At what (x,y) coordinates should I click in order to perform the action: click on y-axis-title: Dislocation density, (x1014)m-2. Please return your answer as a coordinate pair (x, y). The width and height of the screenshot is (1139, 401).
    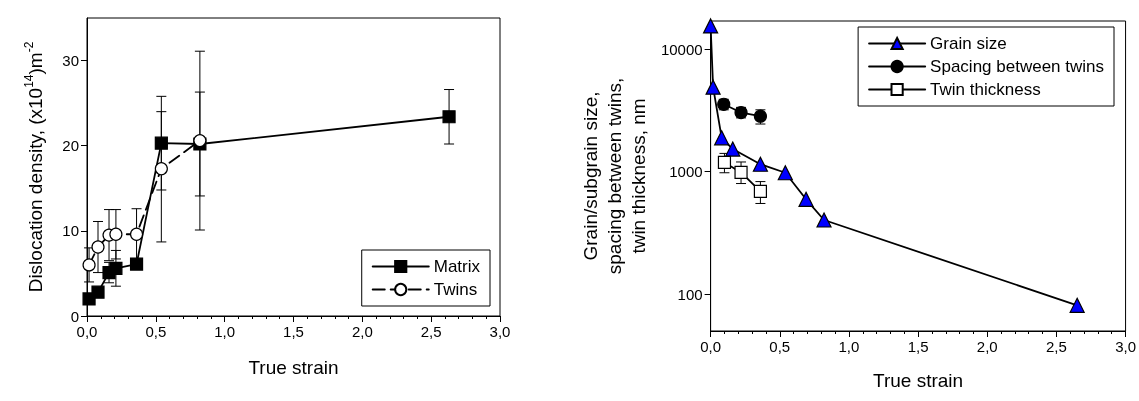
    Looking at the image, I should click on (34, 167).